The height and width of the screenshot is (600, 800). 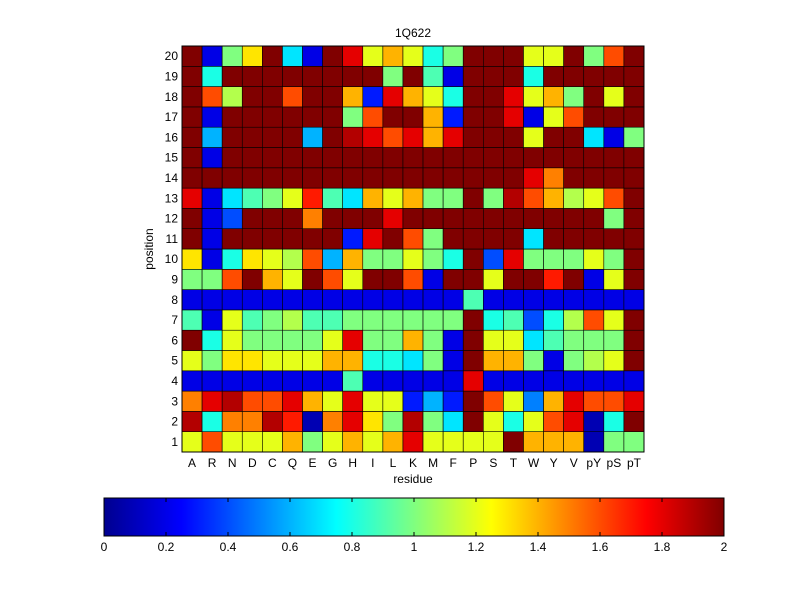 What do you see at coordinates (553, 137) in the screenshot?
I see `heatmap-cell-16-Y` at bounding box center [553, 137].